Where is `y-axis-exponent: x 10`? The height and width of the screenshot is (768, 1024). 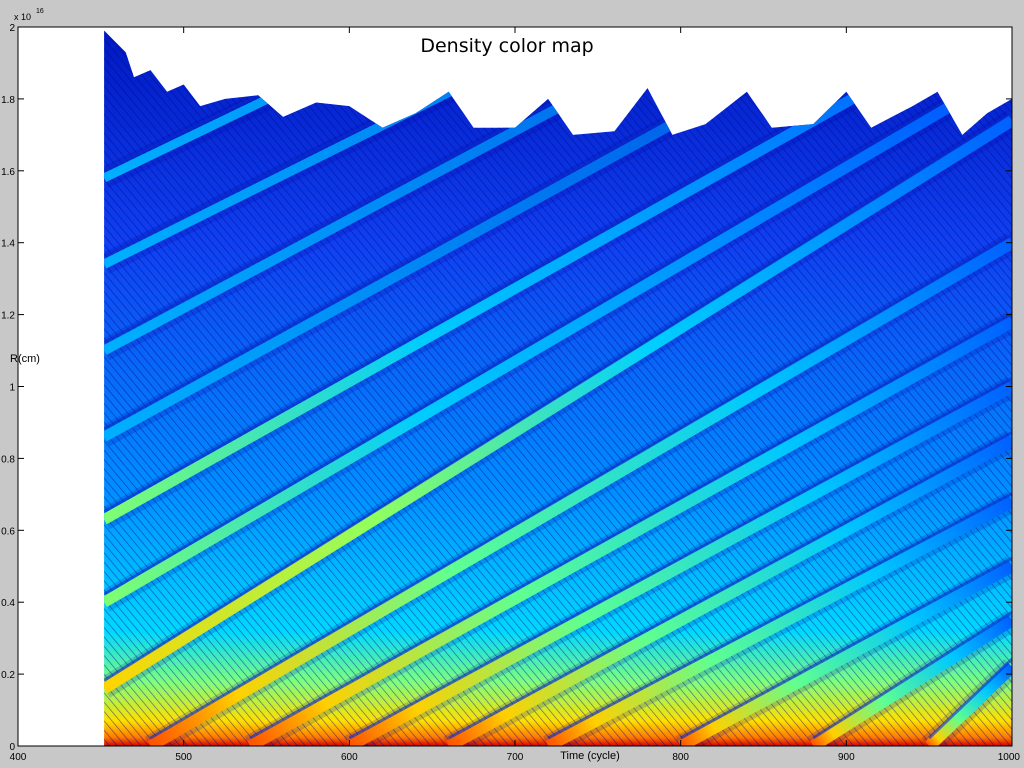
y-axis-exponent: x 10 is located at coordinates (22, 17).